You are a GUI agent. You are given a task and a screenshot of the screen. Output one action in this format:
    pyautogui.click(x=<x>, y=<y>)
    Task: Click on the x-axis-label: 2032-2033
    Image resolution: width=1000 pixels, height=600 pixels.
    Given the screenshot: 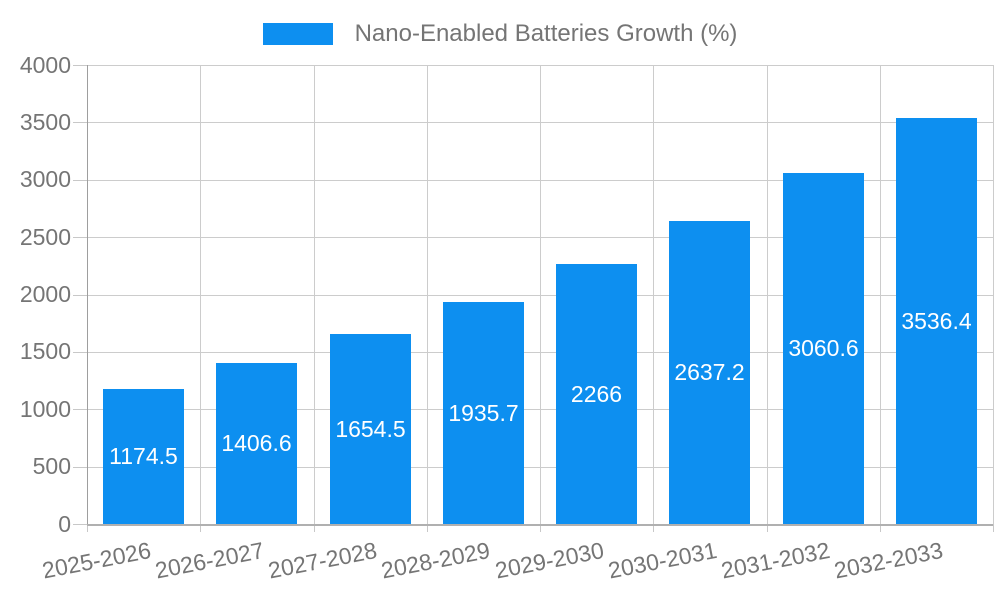 What is the action you would take?
    pyautogui.click(x=888, y=560)
    